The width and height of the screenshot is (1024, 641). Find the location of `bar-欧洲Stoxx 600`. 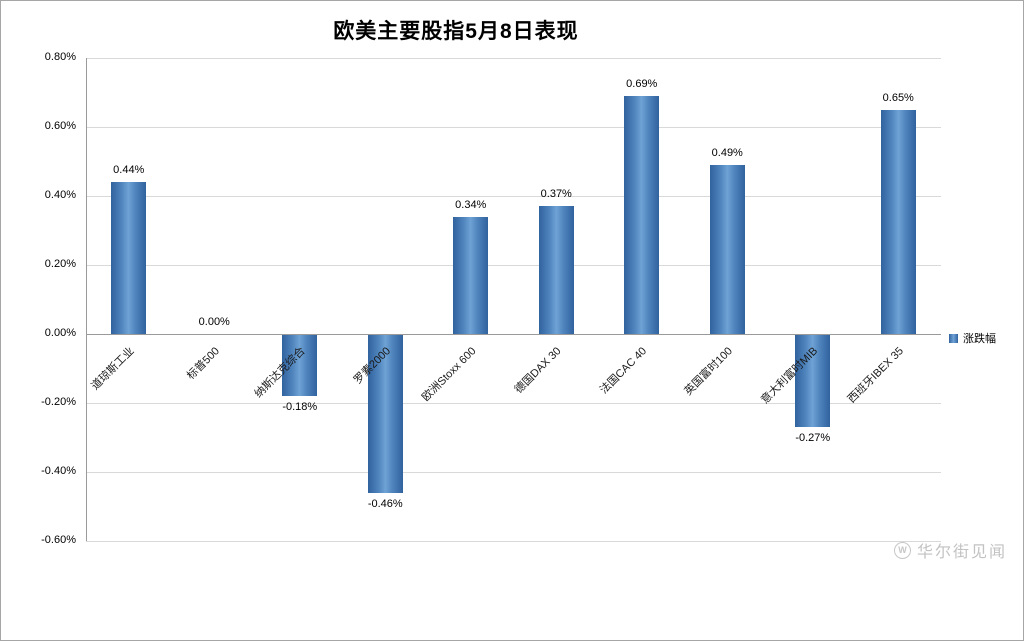

bar-欧洲Stoxx 600 is located at coordinates (471, 275).